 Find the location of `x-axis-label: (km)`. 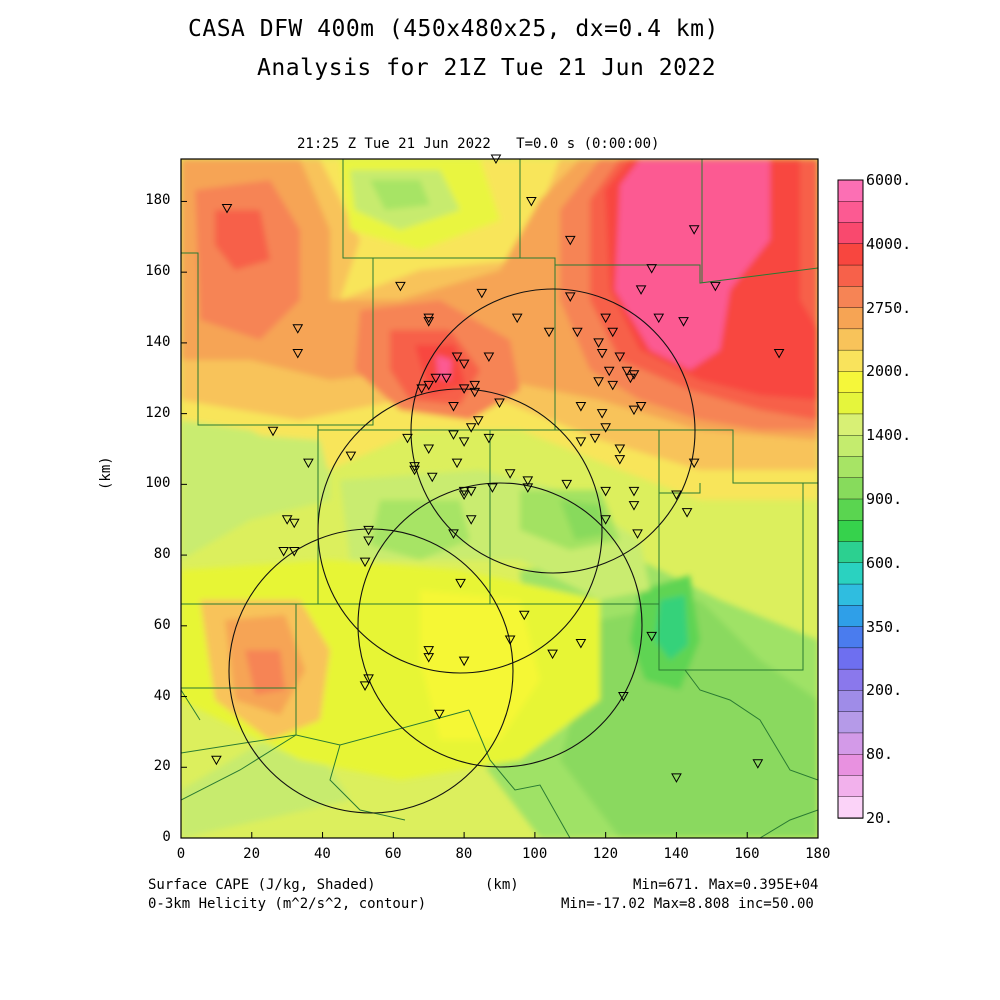

x-axis-label: (km) is located at coordinates (502, 885).